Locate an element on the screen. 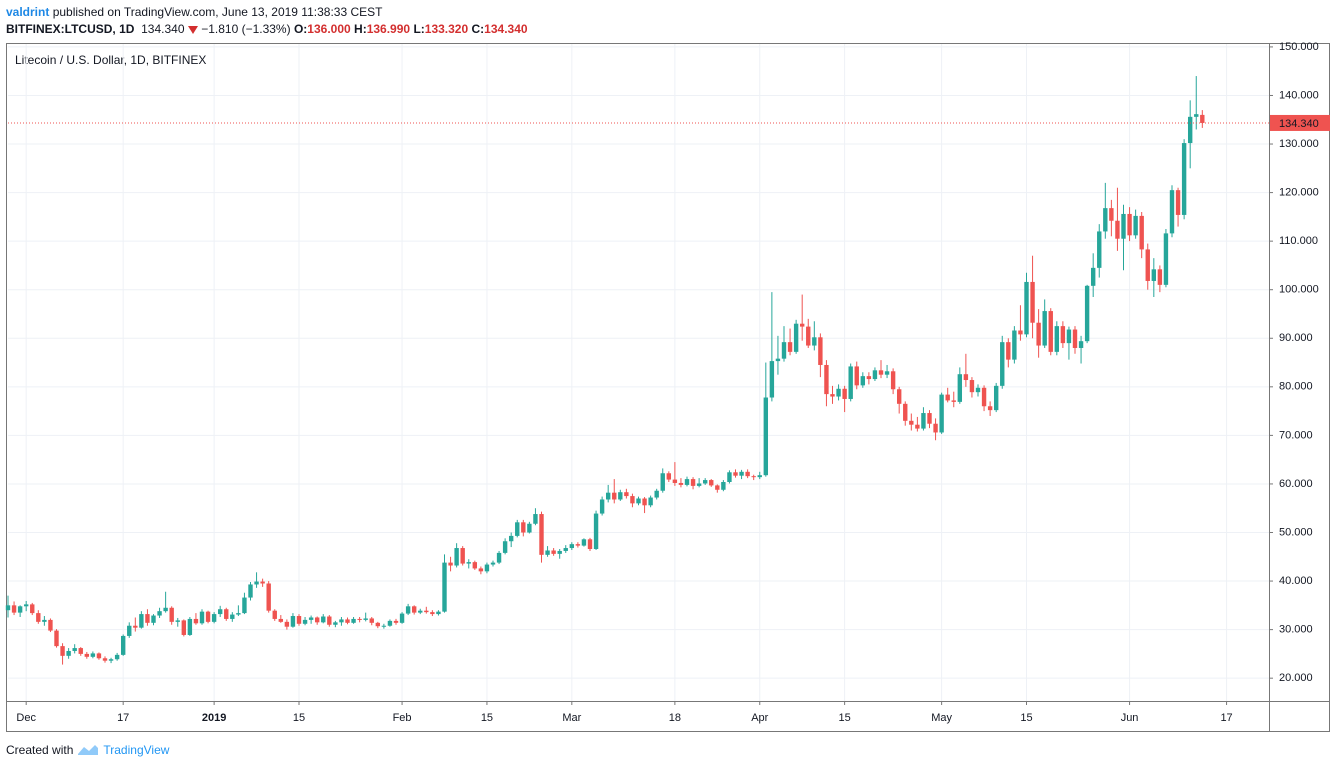 This screenshot has width=1337, height=768. y-tick-label: 80.000 is located at coordinates (1296, 387).